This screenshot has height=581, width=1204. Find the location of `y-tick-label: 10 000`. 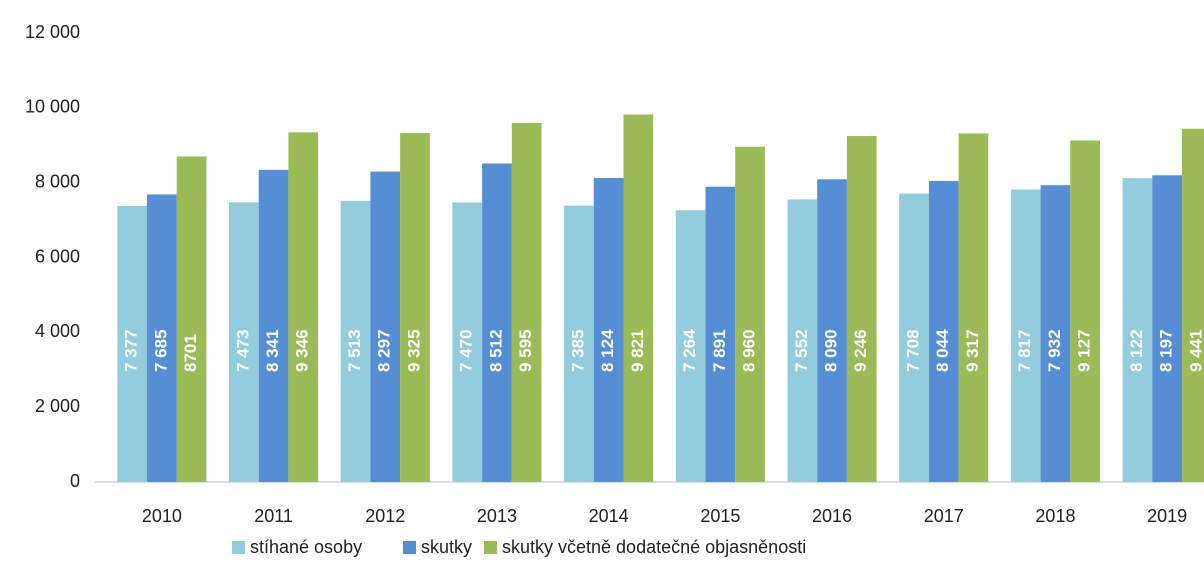

y-tick-label: 10 000 is located at coordinates (52, 107).